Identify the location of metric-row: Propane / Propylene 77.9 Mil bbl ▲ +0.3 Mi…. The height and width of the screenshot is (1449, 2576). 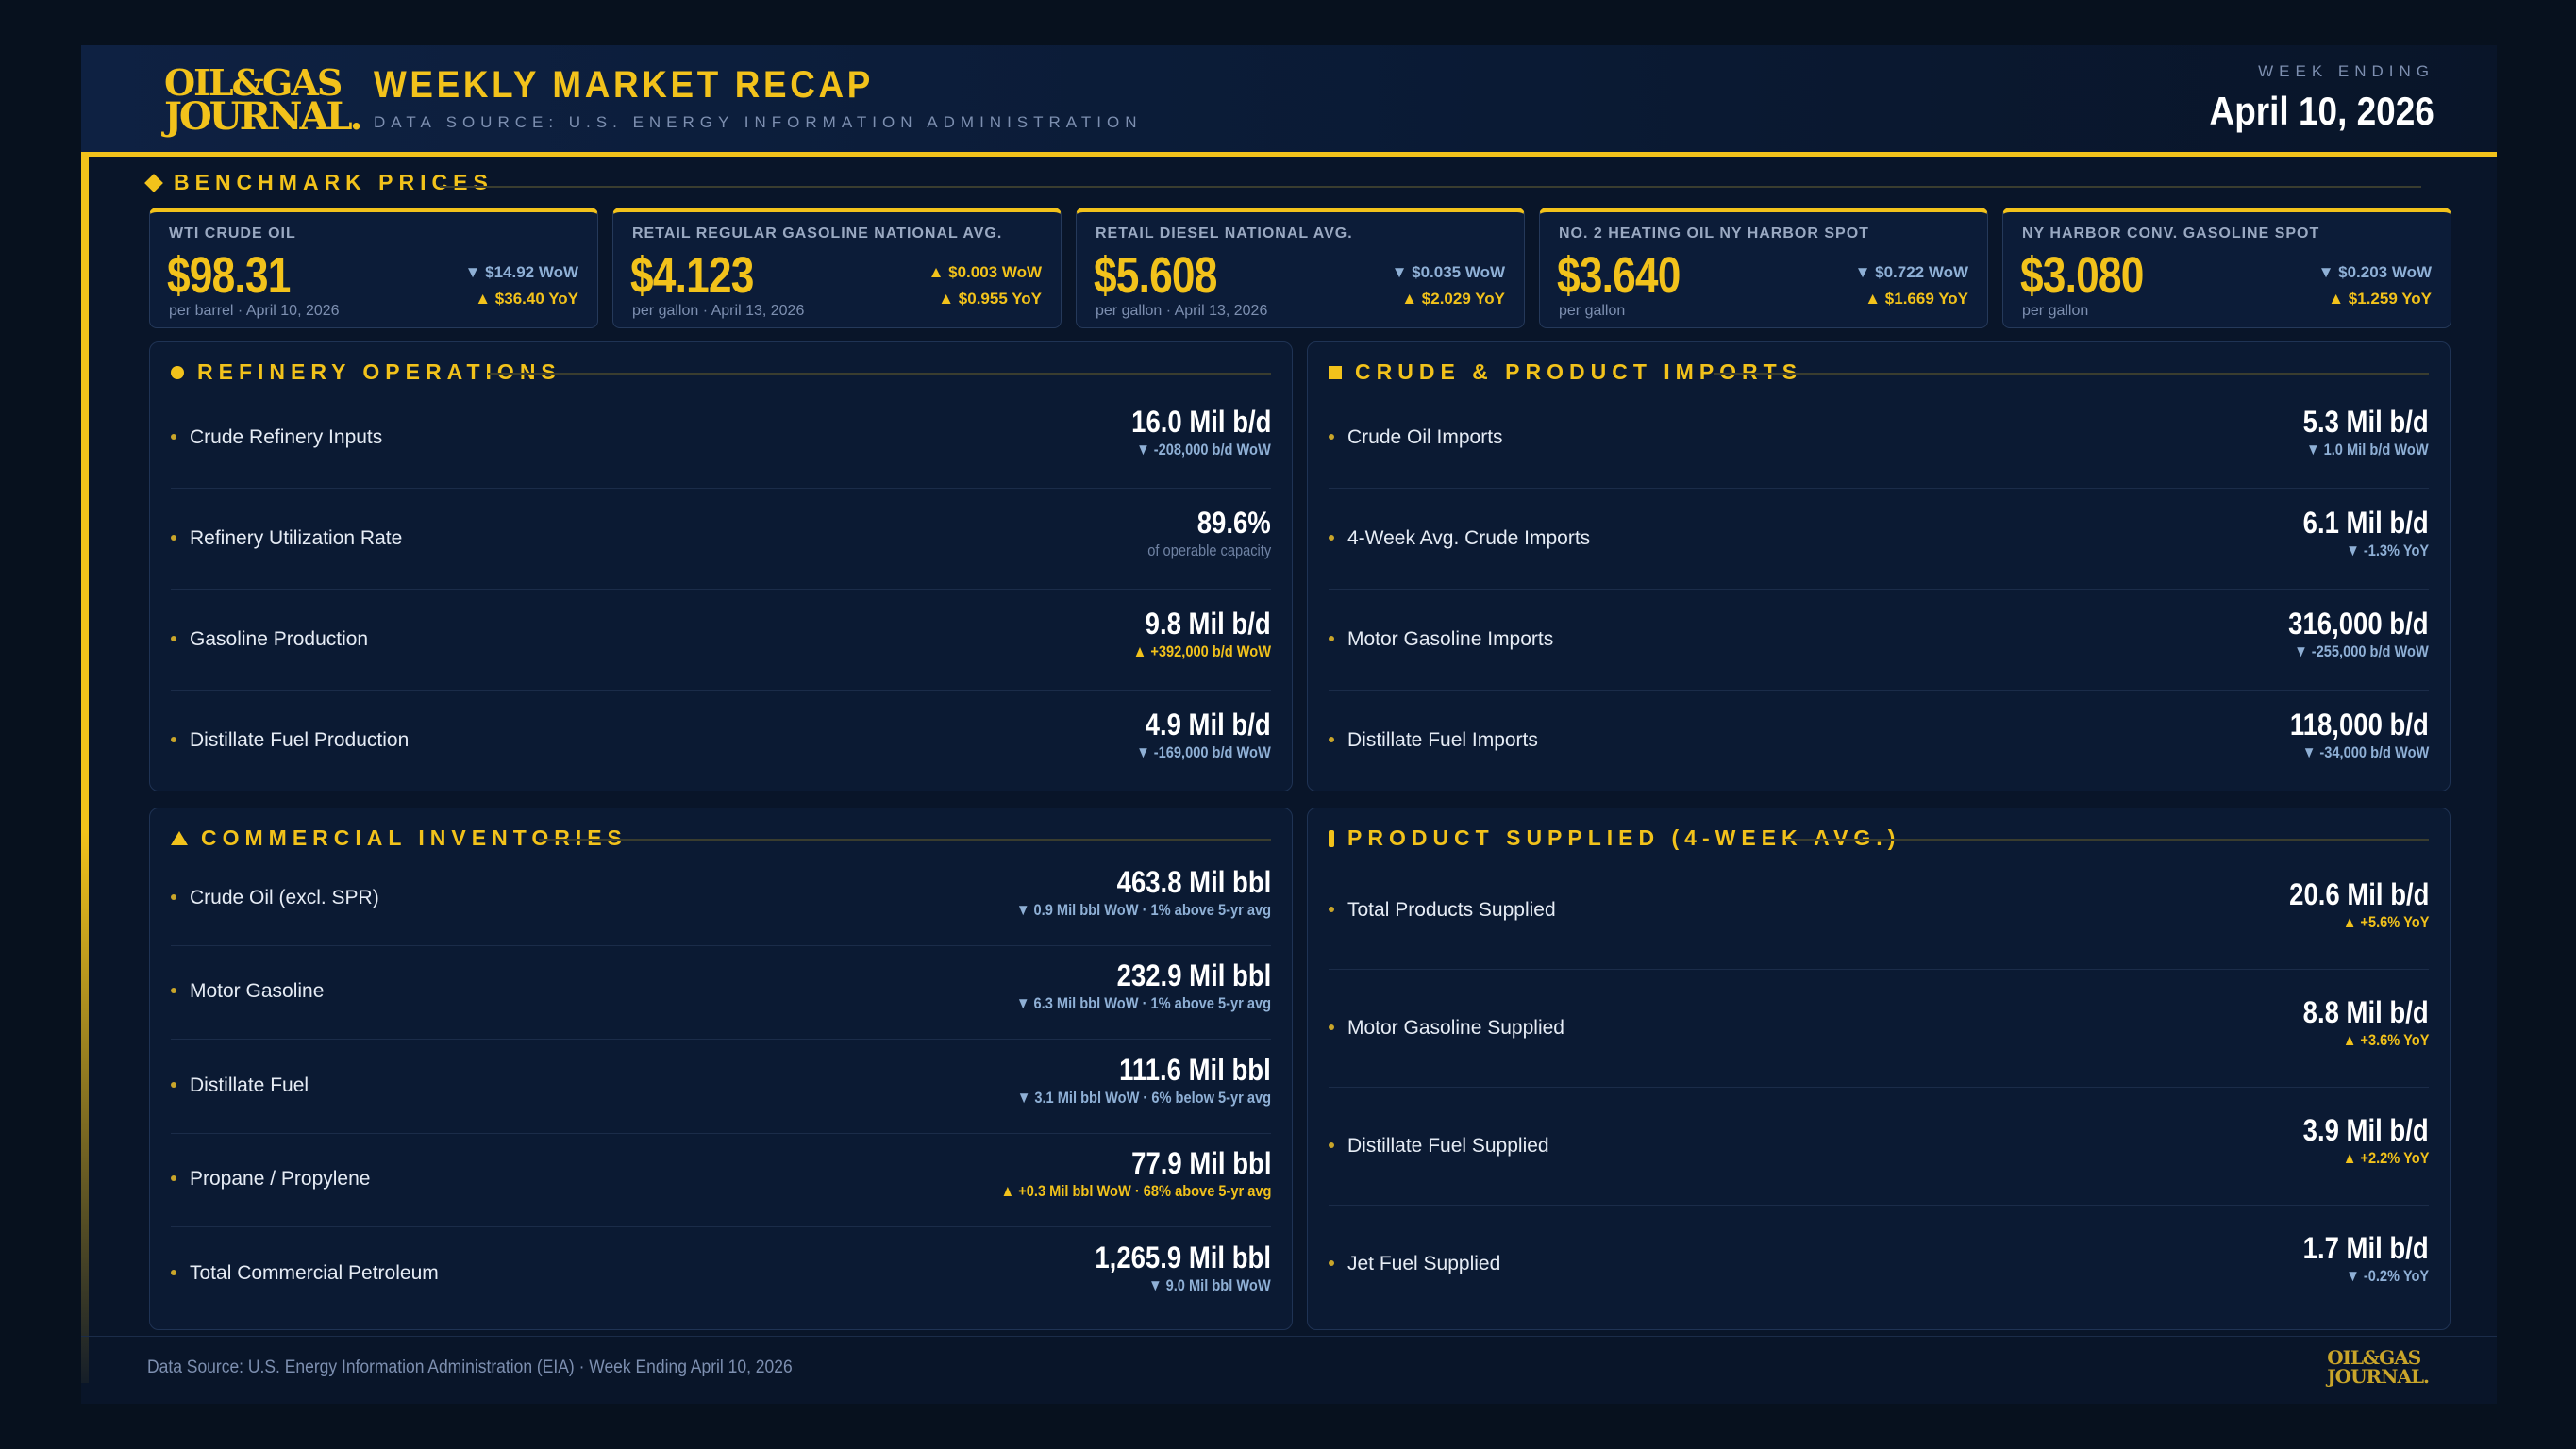
(721, 1180).